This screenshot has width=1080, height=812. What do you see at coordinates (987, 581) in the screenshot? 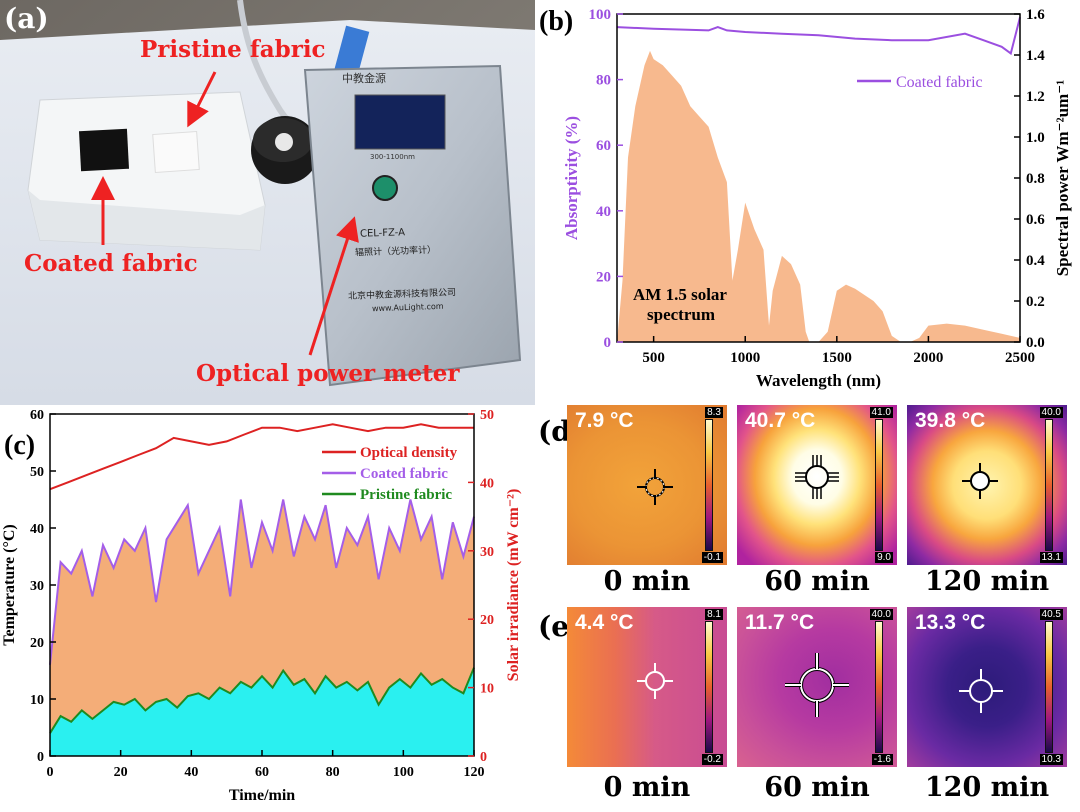
I see `time-label-d-120: 120 min` at bounding box center [987, 581].